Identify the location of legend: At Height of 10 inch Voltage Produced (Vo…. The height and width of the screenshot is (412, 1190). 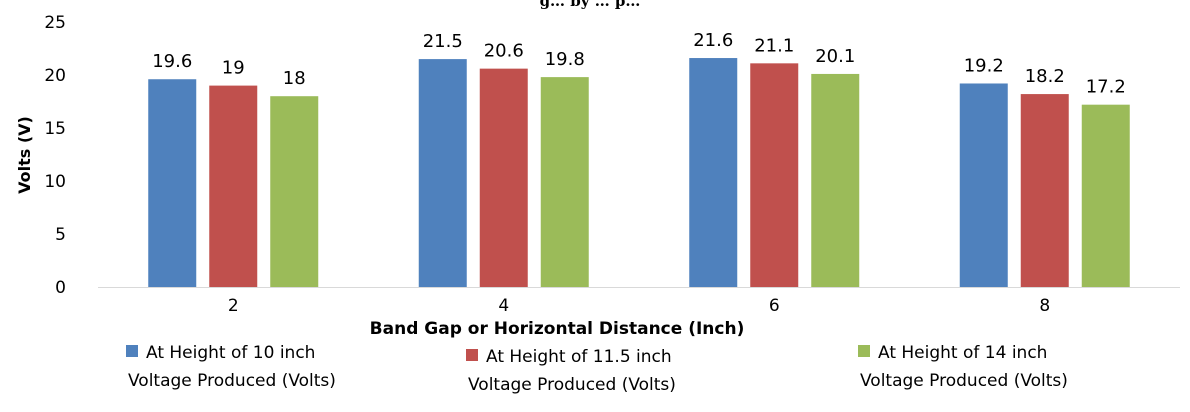
(597, 369).